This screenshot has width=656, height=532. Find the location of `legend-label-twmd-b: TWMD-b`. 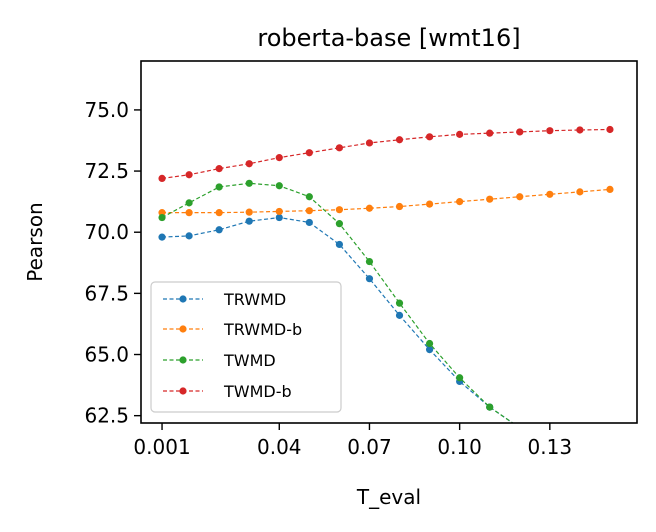

legend-label-twmd-b: TWMD-b is located at coordinates (257, 391).